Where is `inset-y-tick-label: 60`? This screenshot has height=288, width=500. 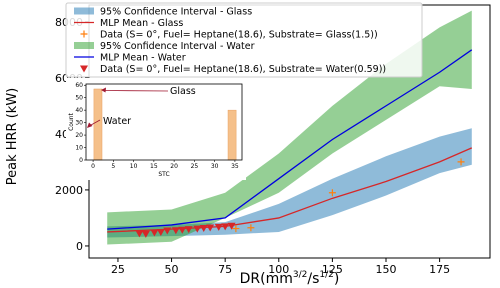 inset-y-tick-label: 60 is located at coordinates (79, 85).